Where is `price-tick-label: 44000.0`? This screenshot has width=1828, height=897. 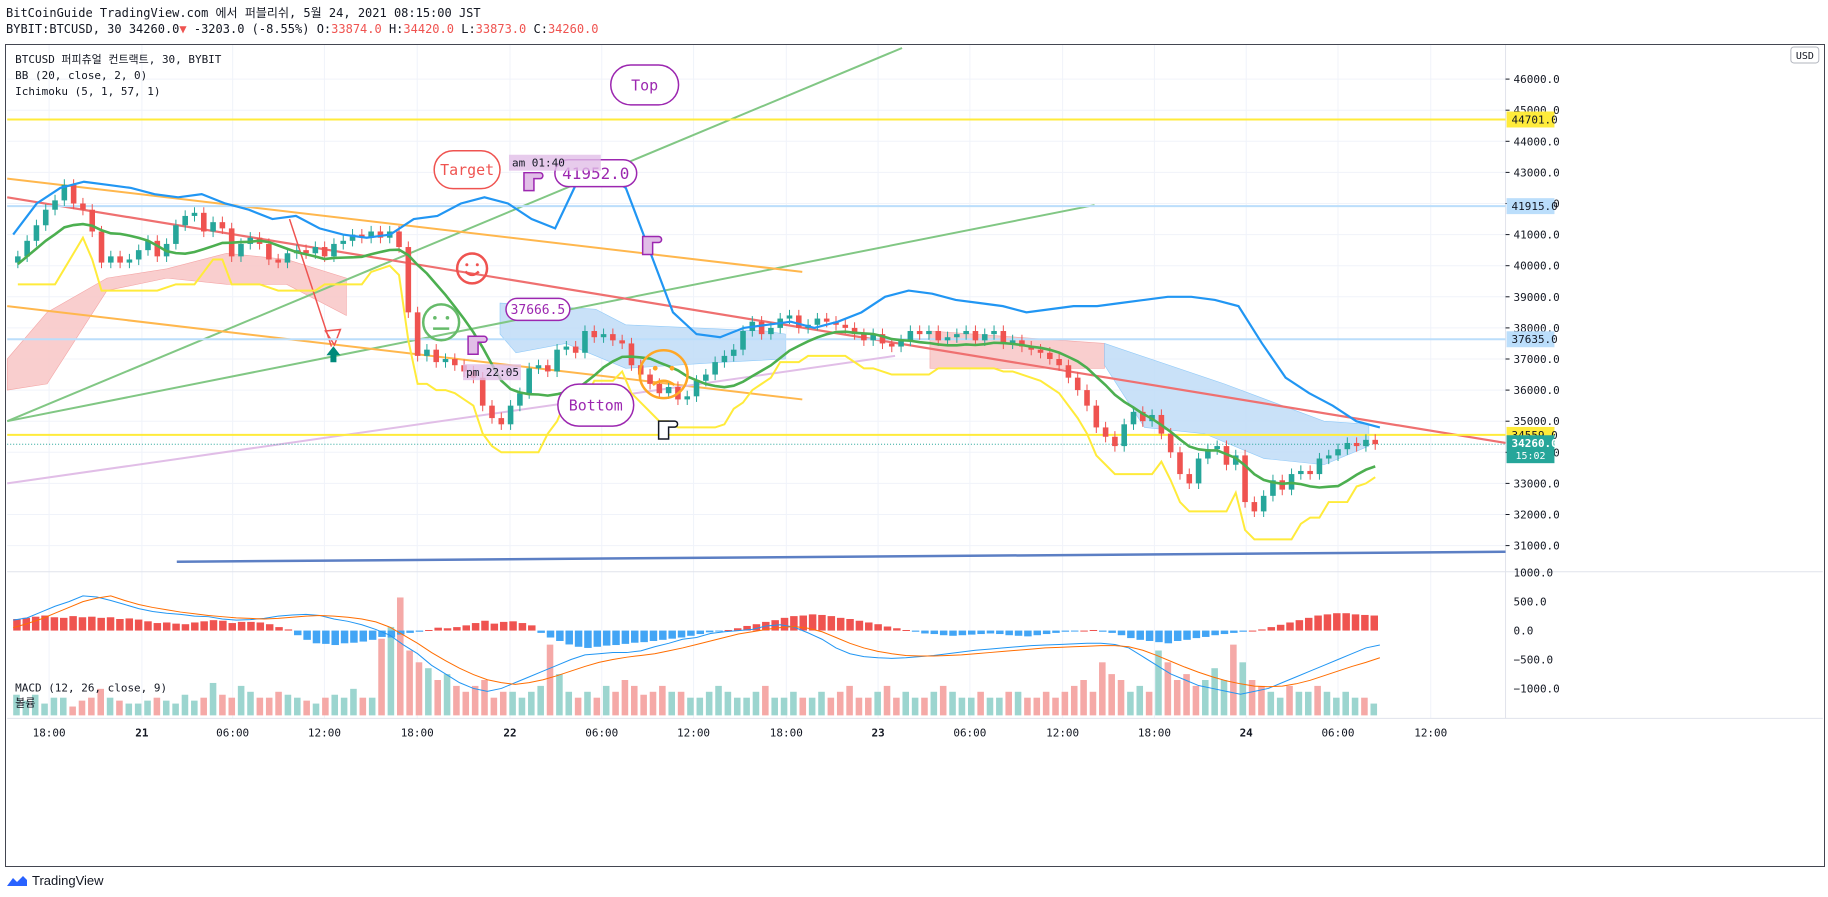
price-tick-label: 44000.0 is located at coordinates (1537, 141).